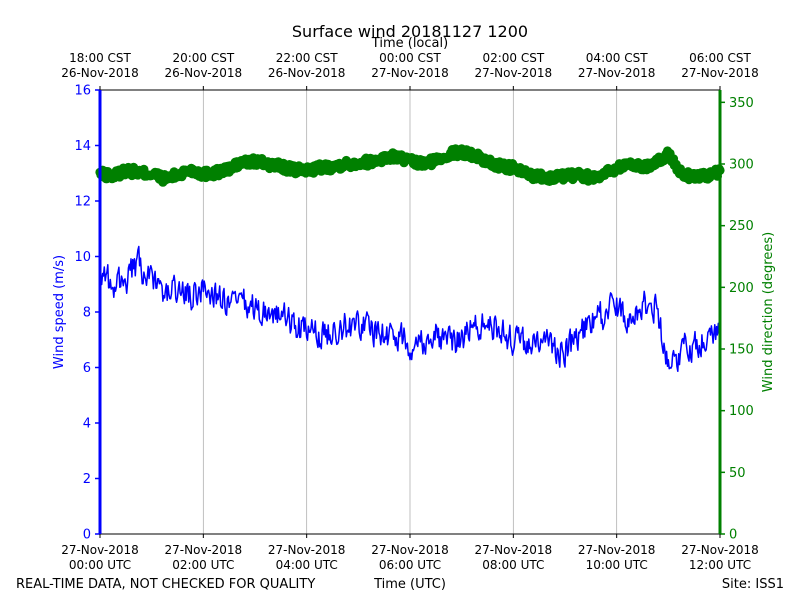 Image resolution: width=800 pixels, height=600 pixels. Describe the element at coordinates (82, 146) in the screenshot. I see `left-tick-label: 14` at that location.